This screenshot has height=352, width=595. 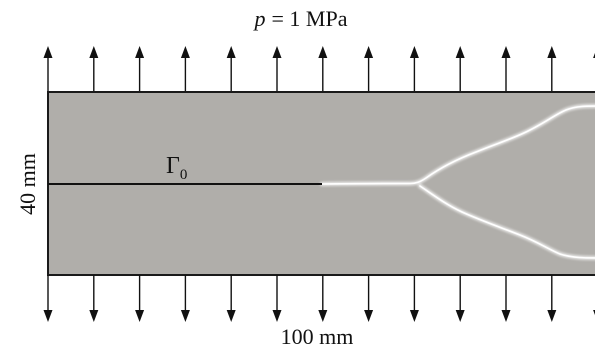 I want to click on fracture-branch-lower, so click(x=507, y=222).